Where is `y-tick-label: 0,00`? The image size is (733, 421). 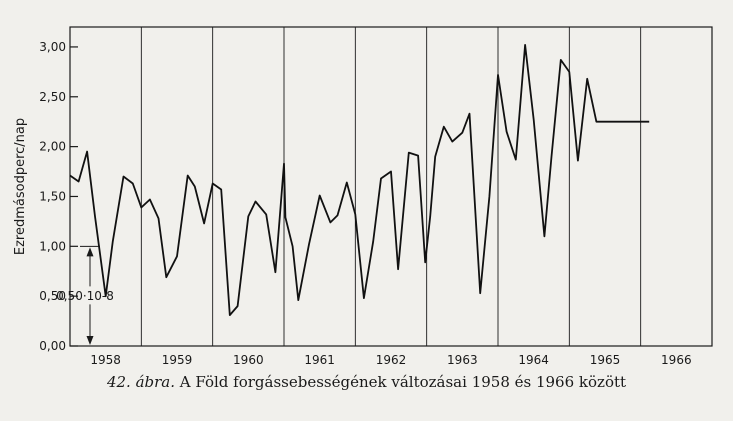 y-tick-label: 0,00 is located at coordinates (52, 346).